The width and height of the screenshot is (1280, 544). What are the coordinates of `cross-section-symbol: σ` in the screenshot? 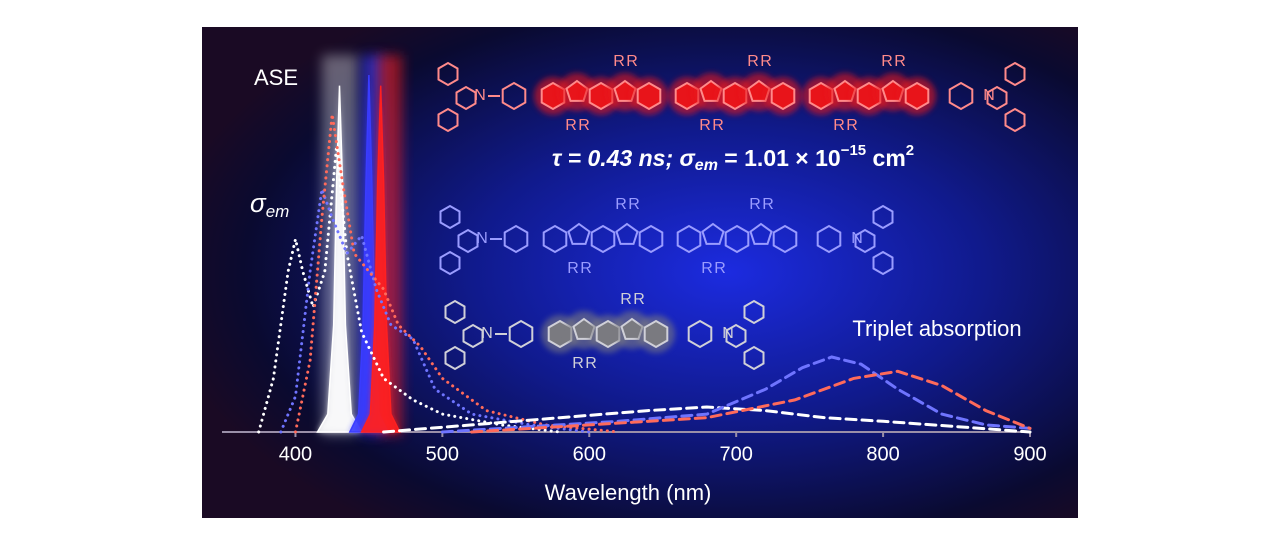 It's located at (688, 158).